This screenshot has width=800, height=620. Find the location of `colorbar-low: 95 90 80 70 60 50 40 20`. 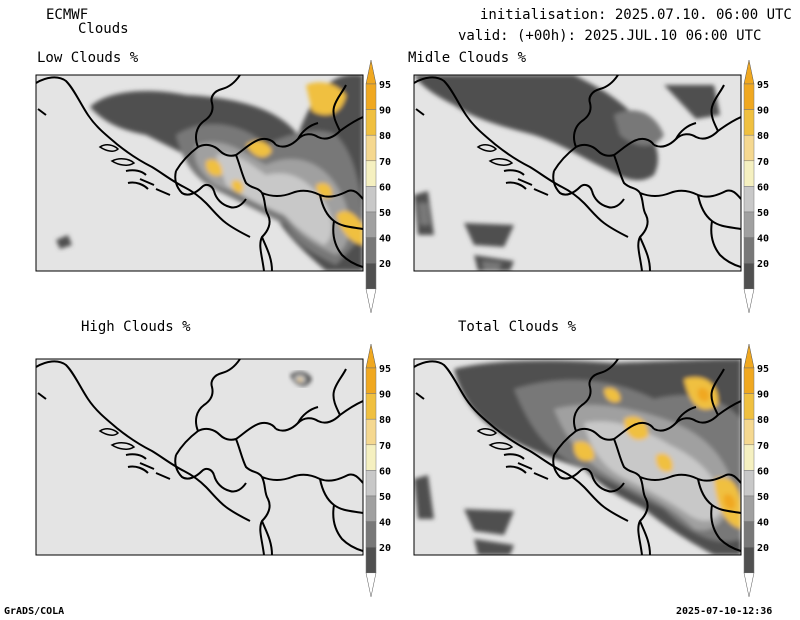

colorbar-low: 95 90 80 70 60 50 40 20 is located at coordinates (378, 186).